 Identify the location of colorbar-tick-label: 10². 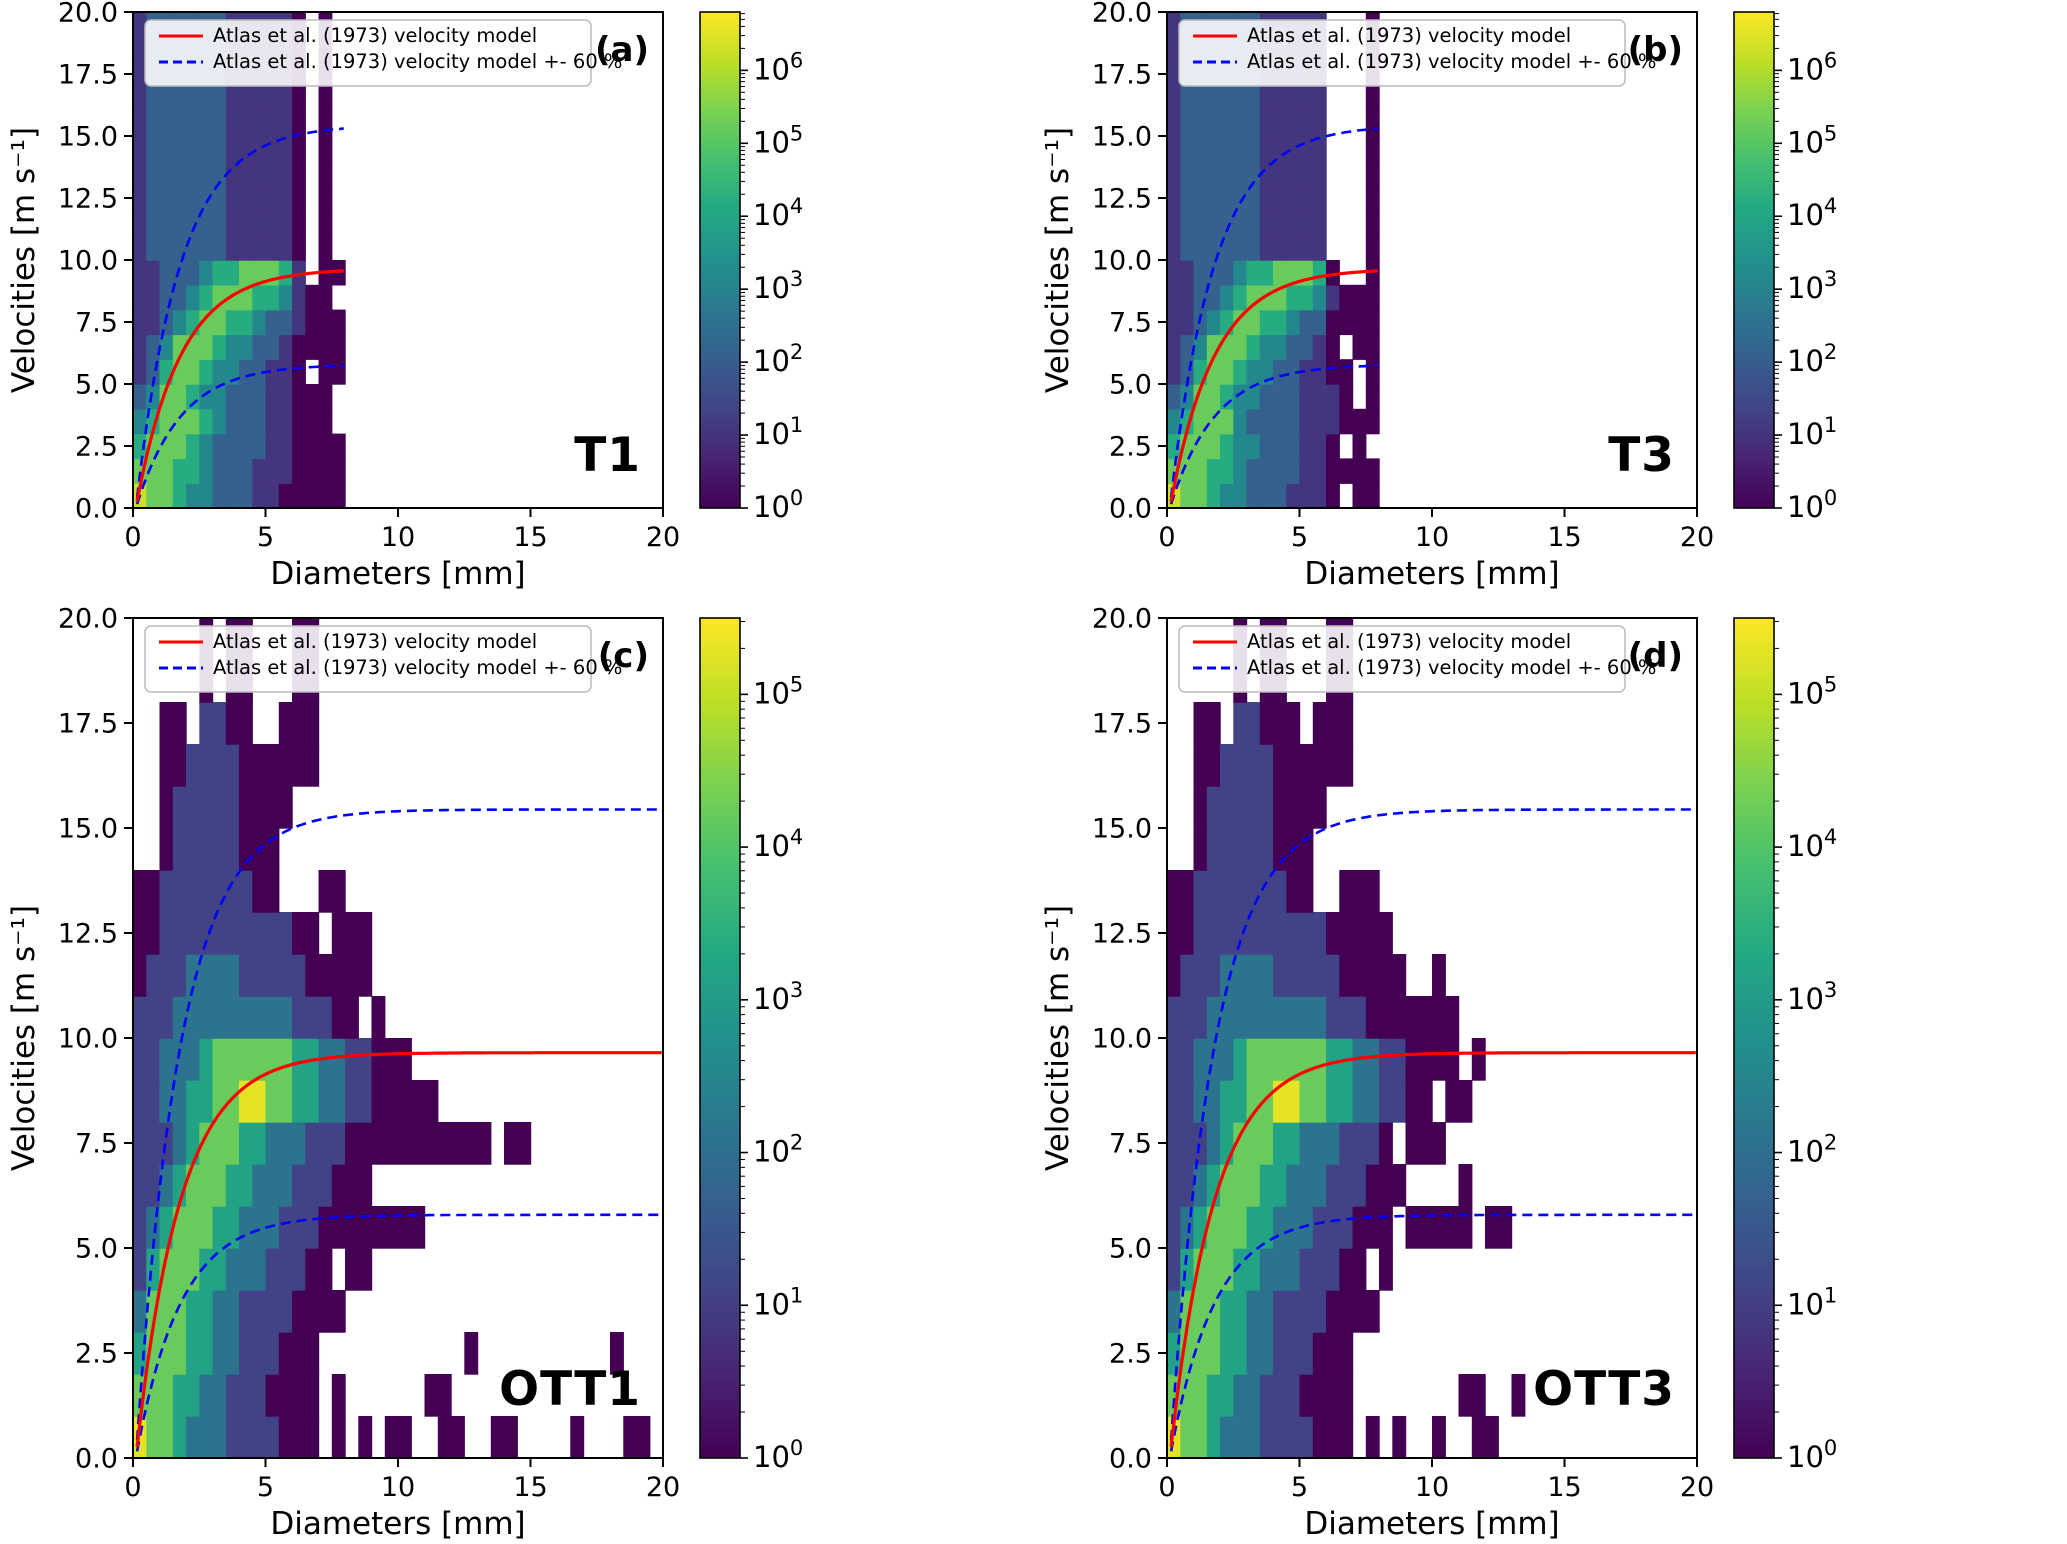
(778, 1150).